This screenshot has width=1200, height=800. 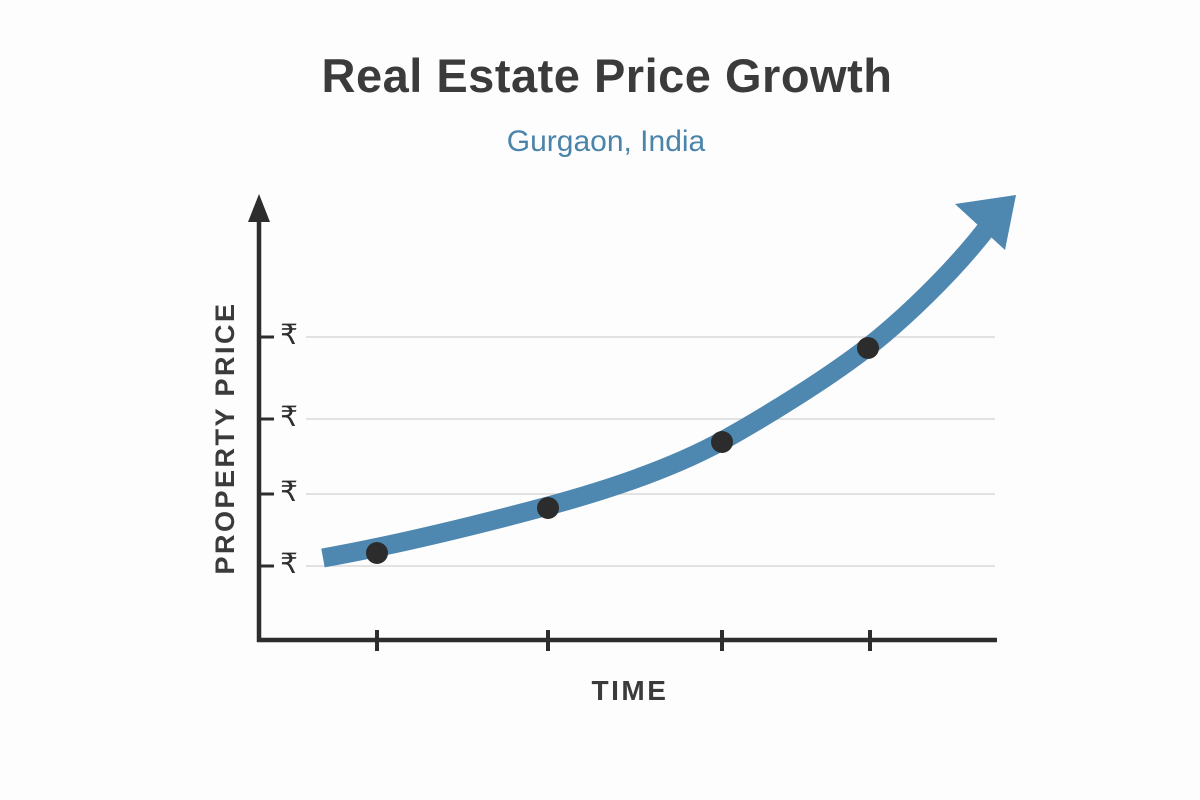 I want to click on y-axis-title: PROPERTY PRICE, so click(x=225, y=437).